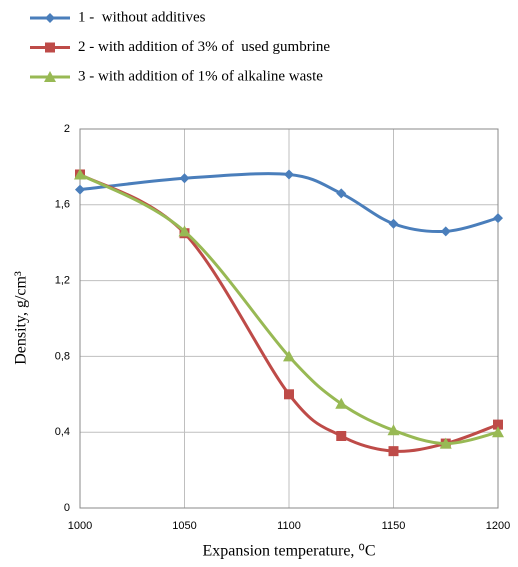 The width and height of the screenshot is (518, 567). I want to click on legend-label: 1 - without additives, so click(142, 17).